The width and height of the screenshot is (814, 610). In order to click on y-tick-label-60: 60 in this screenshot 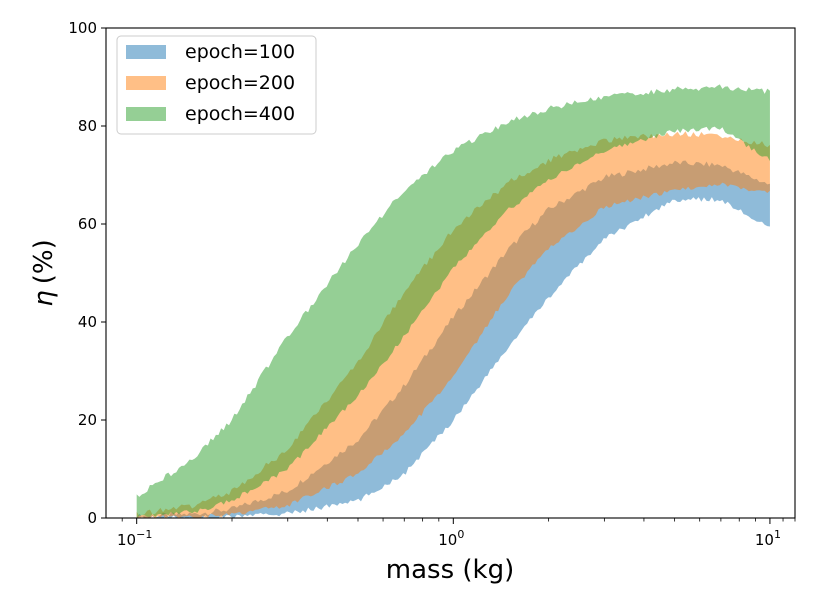, I will do `click(87, 224)`.